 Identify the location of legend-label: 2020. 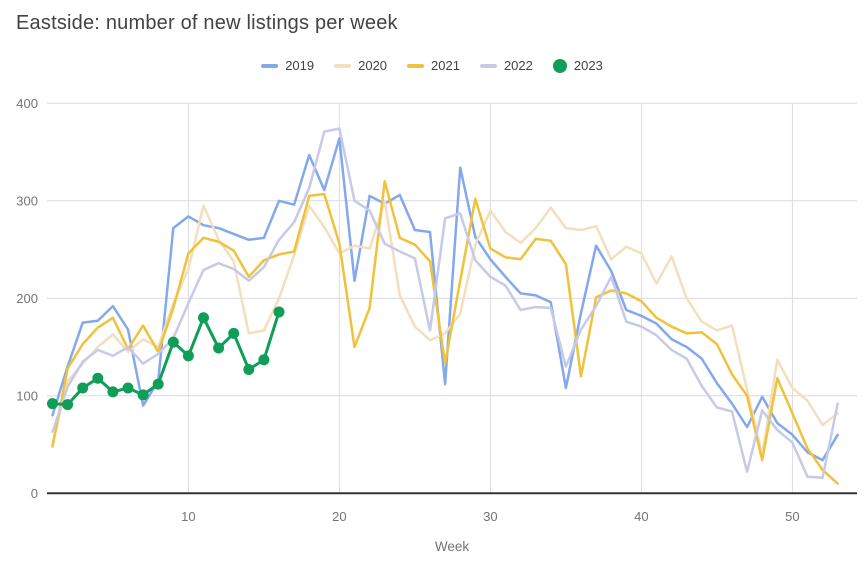
(373, 65).